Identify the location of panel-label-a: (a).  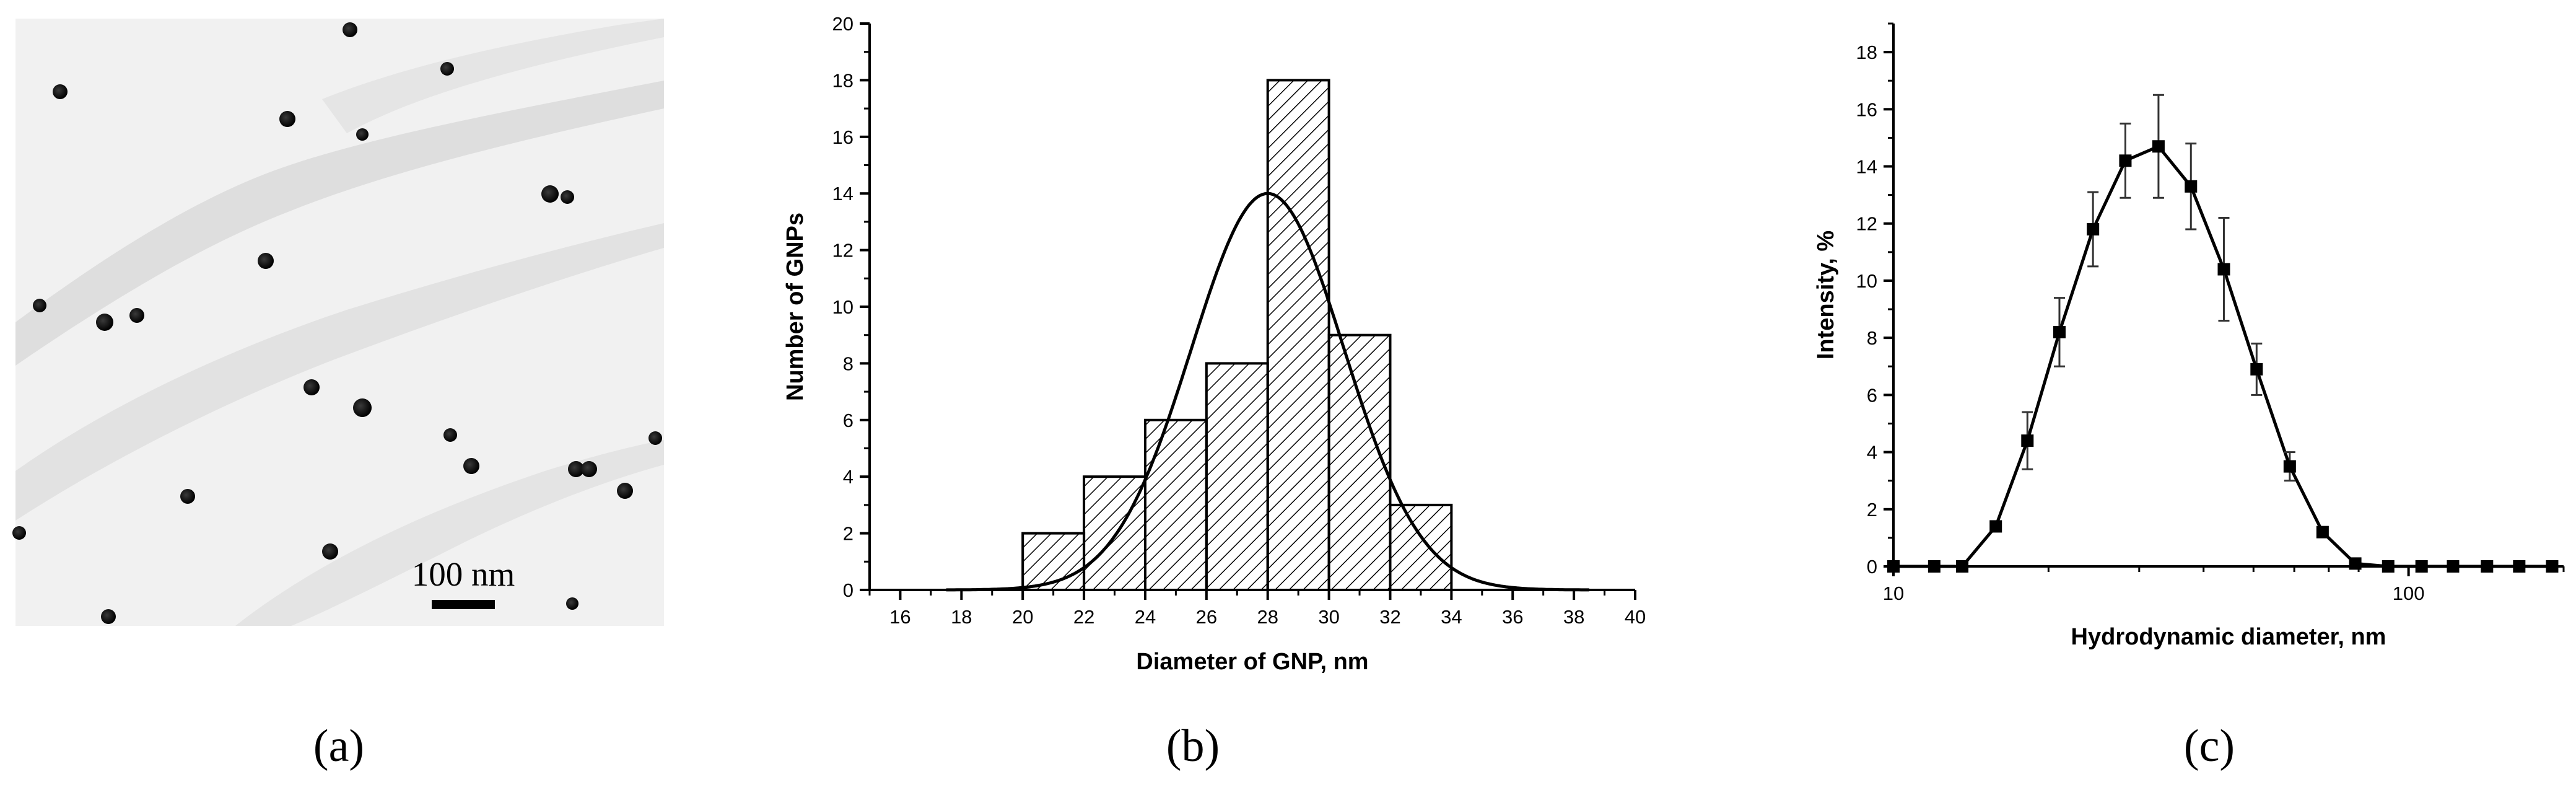
(338, 747).